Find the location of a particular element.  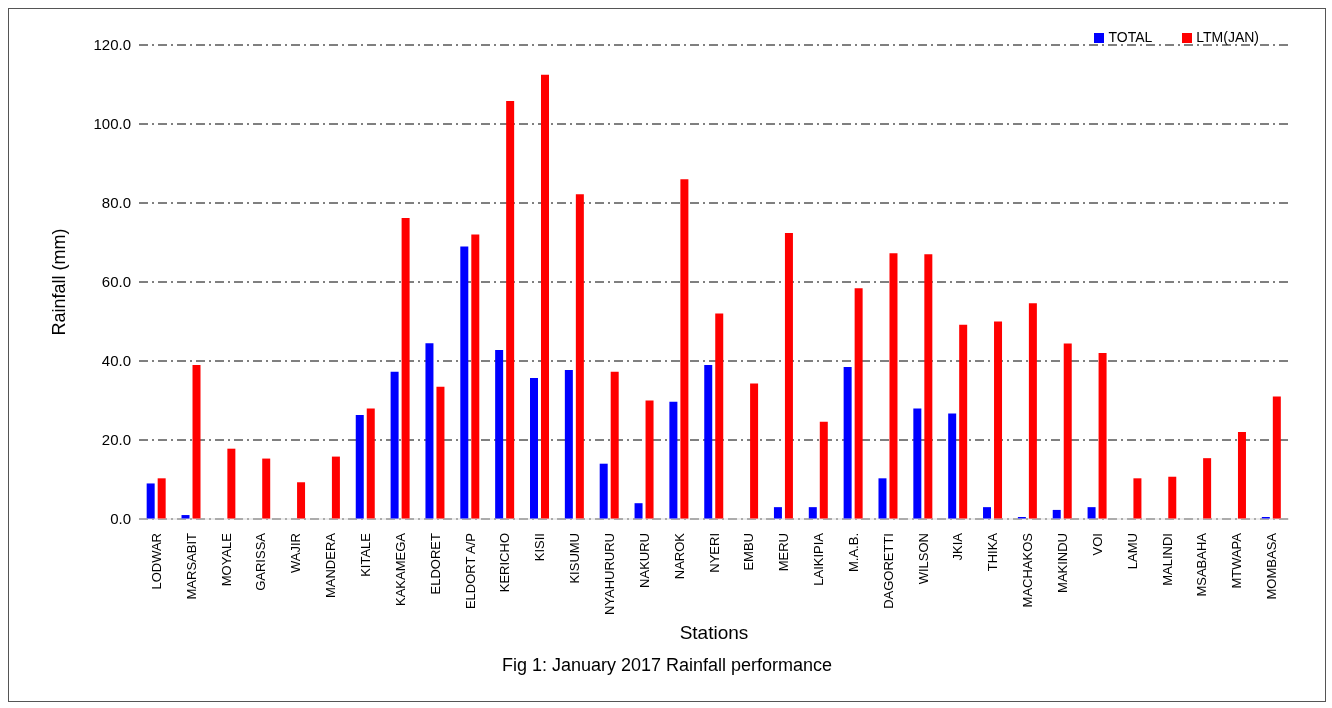

x-axis-title: Stations is located at coordinates (714, 632).